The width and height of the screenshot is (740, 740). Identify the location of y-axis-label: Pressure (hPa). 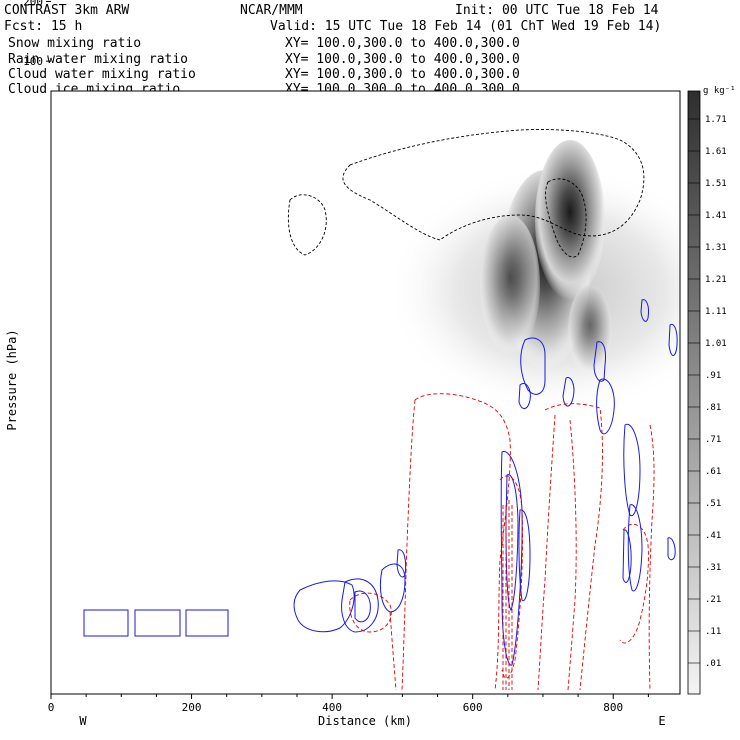
(12, 379).